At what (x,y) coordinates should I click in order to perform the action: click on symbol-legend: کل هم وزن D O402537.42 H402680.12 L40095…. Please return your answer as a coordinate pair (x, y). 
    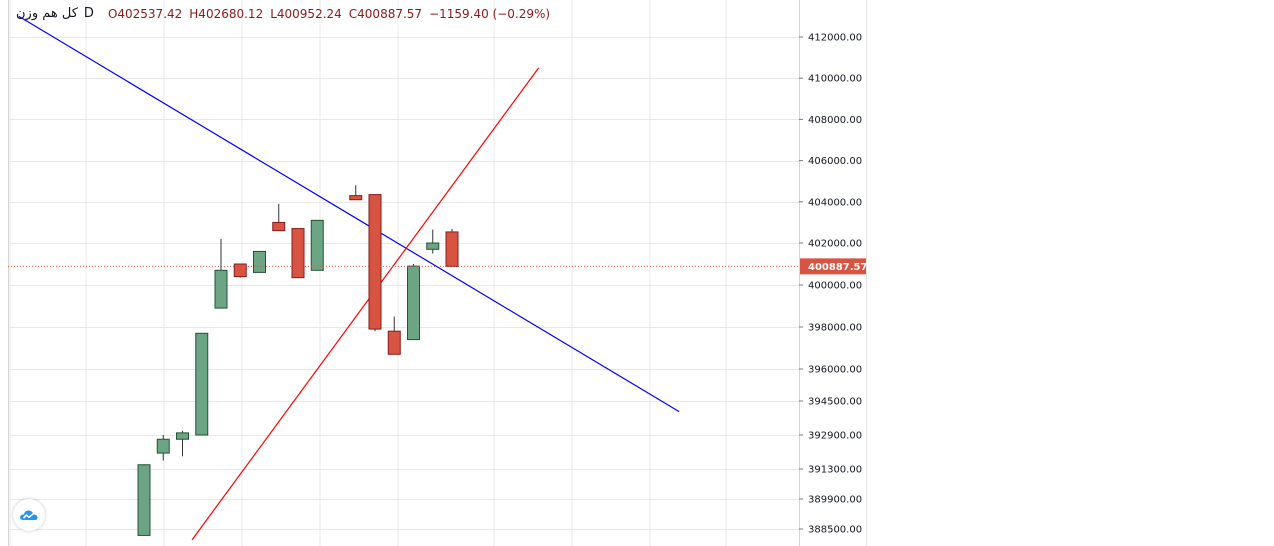
    Looking at the image, I should click on (283, 13).